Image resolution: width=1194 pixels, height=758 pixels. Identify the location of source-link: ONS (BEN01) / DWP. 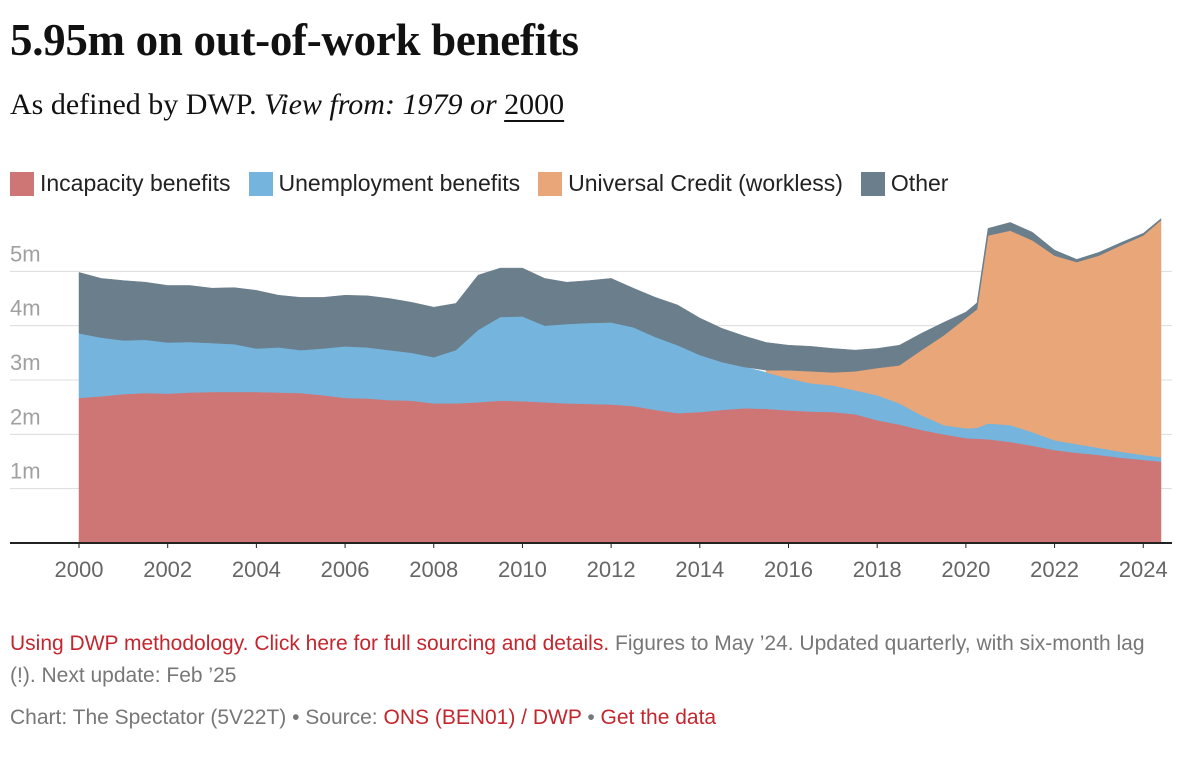
(482, 717).